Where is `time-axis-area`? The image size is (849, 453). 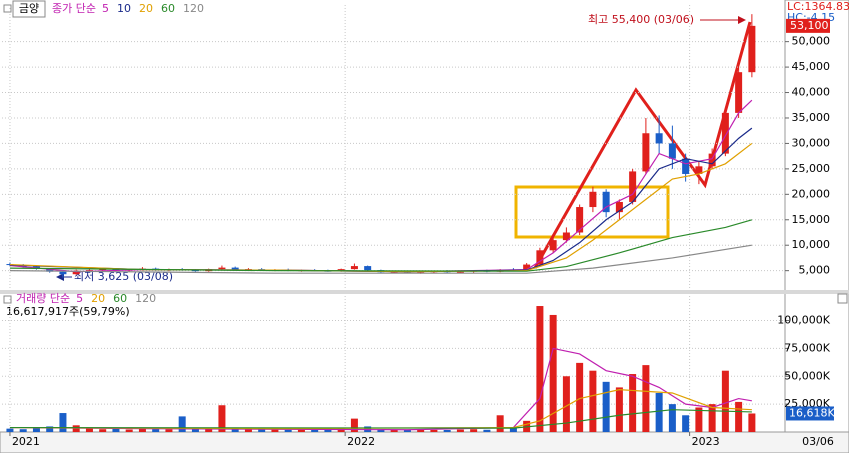
time-axis-area is located at coordinates (424, 442).